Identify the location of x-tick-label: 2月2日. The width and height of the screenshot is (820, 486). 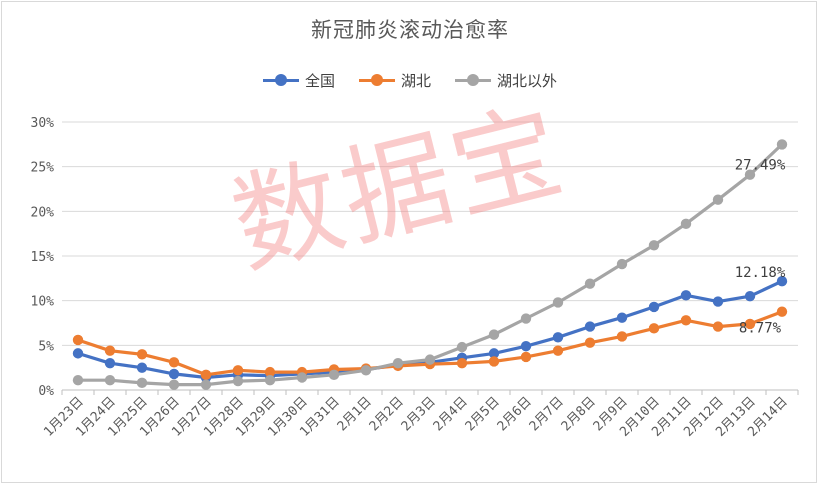
(387, 414).